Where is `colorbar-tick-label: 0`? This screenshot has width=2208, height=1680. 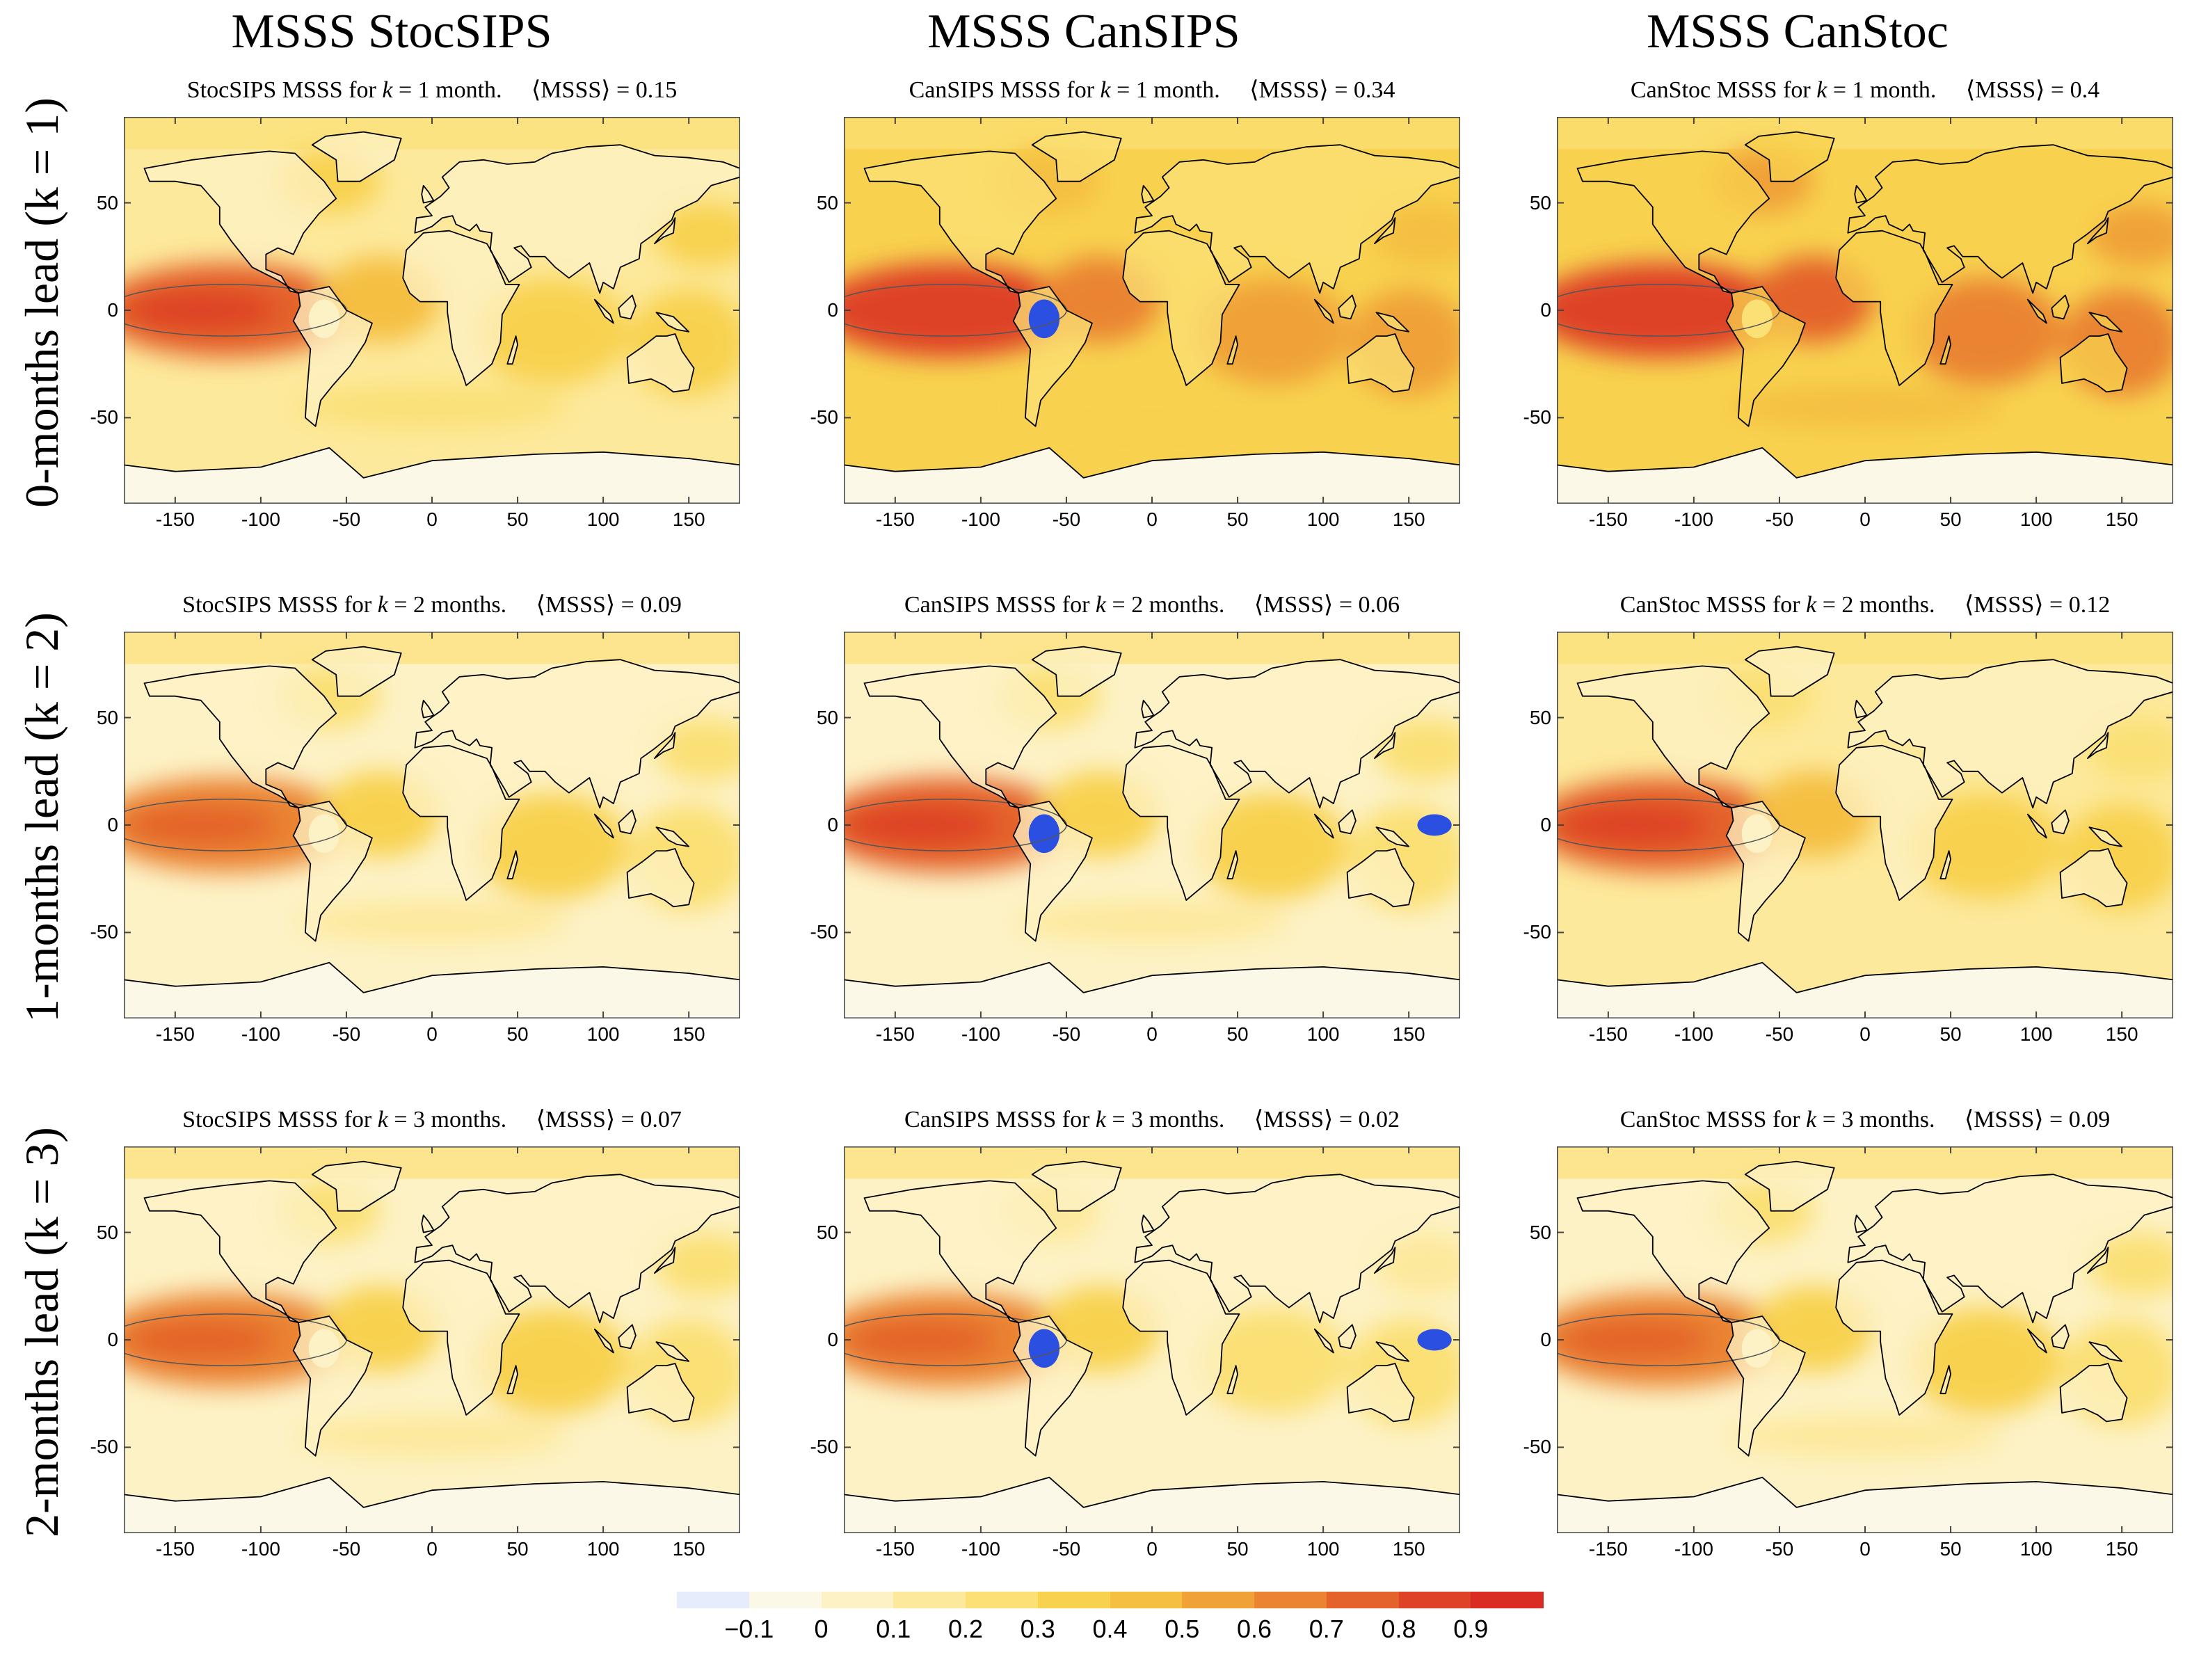 colorbar-tick-label: 0 is located at coordinates (821, 1629).